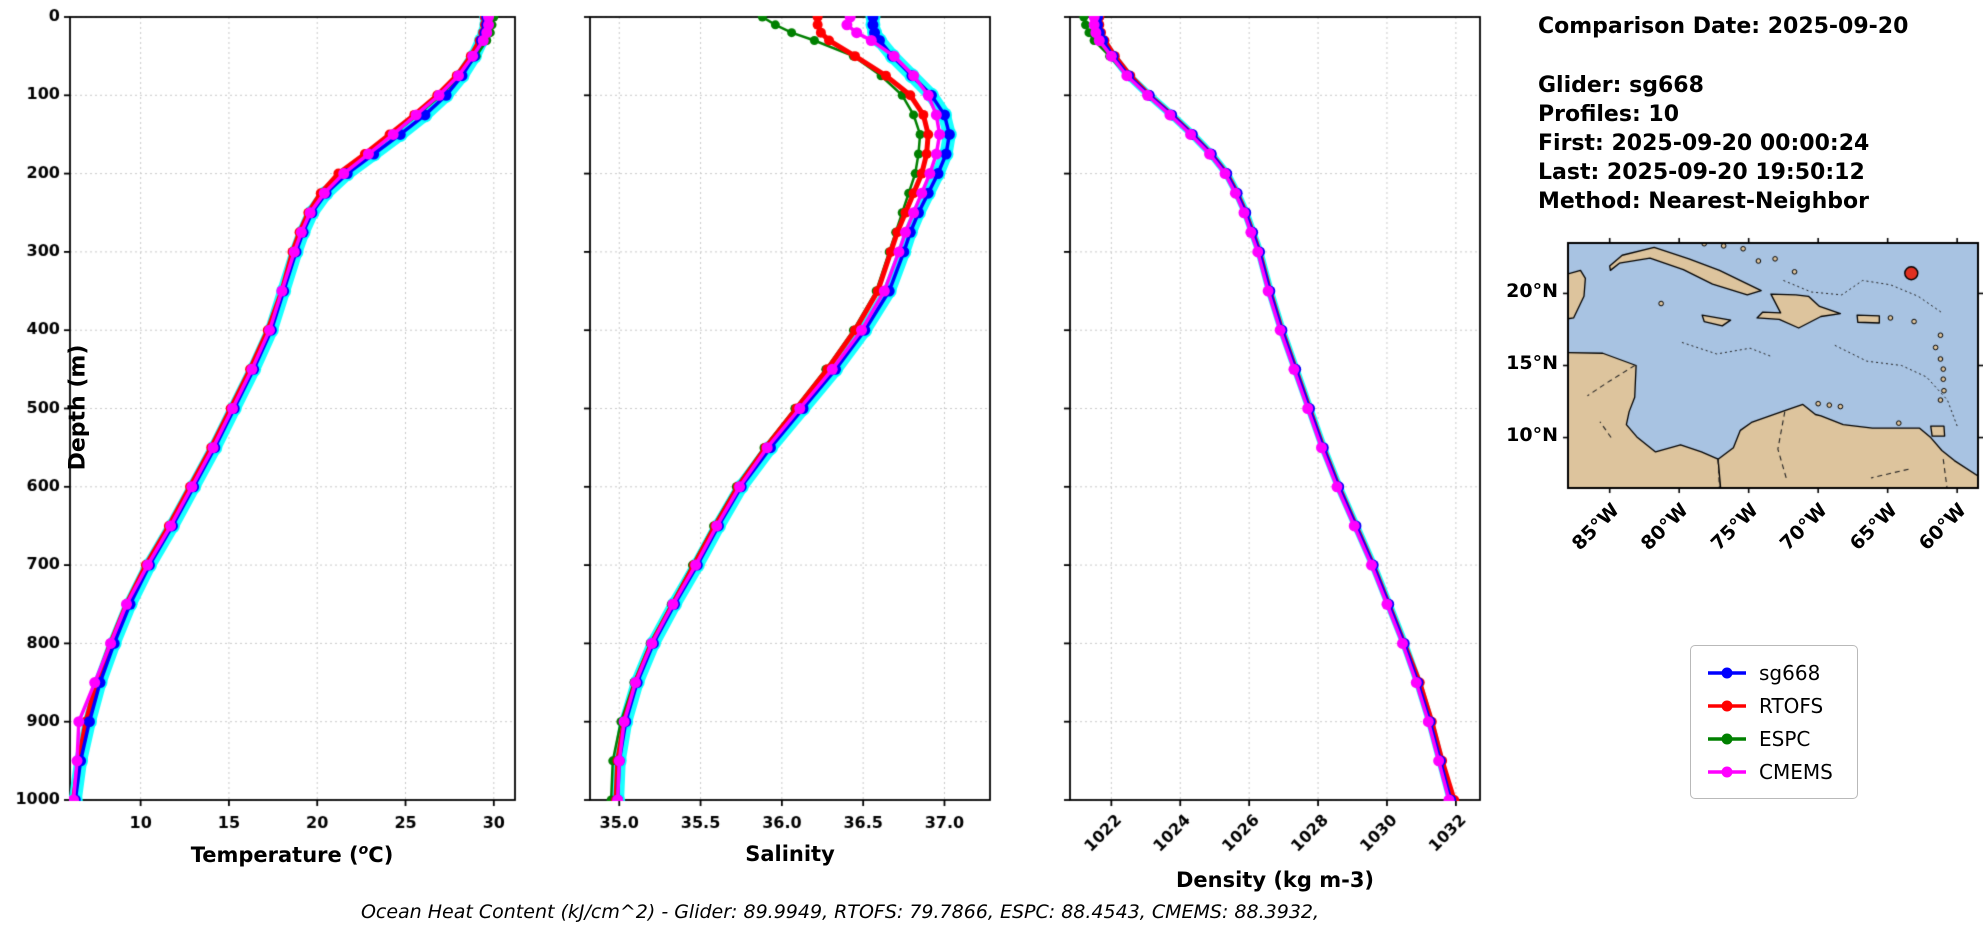  I want to click on legend-label-espc: ESPC, so click(1785, 738).